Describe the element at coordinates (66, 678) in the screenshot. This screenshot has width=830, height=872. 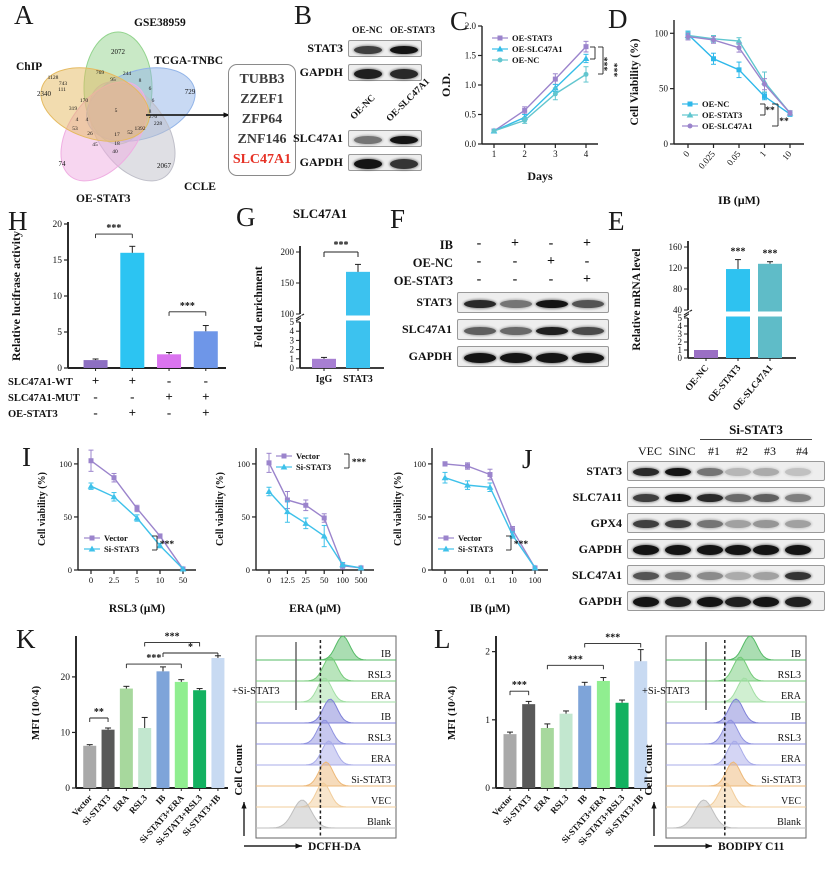
I see `svg-text: 20` at that location.